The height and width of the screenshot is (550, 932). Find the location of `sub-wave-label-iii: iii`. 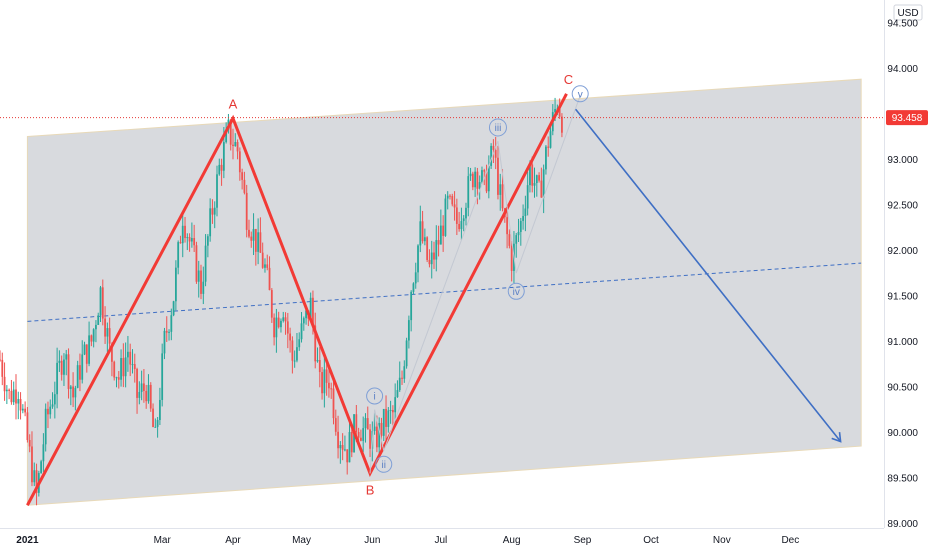

sub-wave-label-iii: iii is located at coordinates (498, 128).